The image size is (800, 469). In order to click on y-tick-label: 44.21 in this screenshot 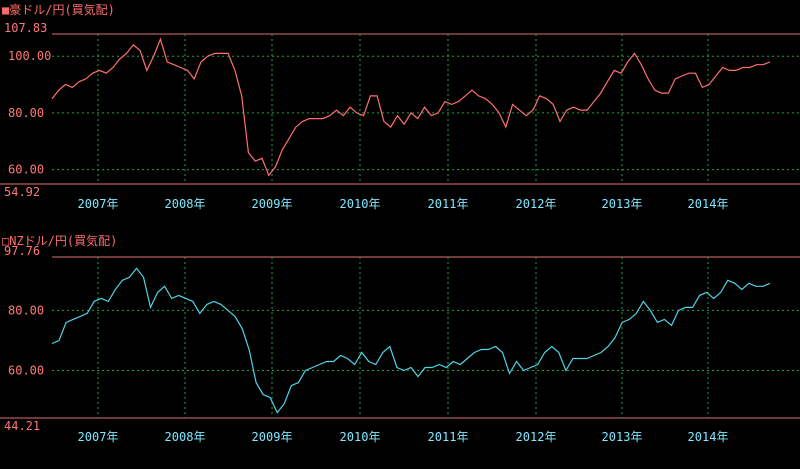, I will do `click(22, 426)`.